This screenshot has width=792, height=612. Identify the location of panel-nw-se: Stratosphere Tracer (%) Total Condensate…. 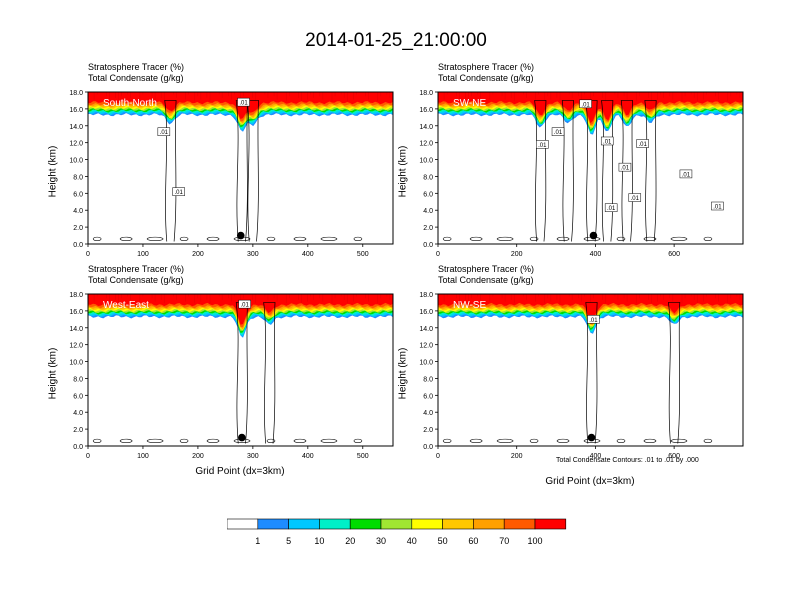
(572, 366).